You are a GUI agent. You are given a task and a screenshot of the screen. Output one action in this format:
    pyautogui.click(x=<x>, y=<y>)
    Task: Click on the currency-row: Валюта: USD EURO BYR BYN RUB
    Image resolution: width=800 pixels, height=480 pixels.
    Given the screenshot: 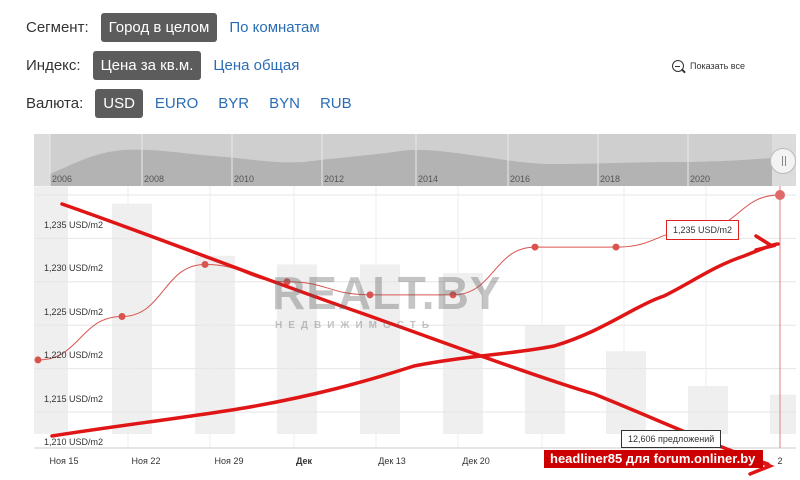 What is the action you would take?
    pyautogui.click(x=195, y=103)
    